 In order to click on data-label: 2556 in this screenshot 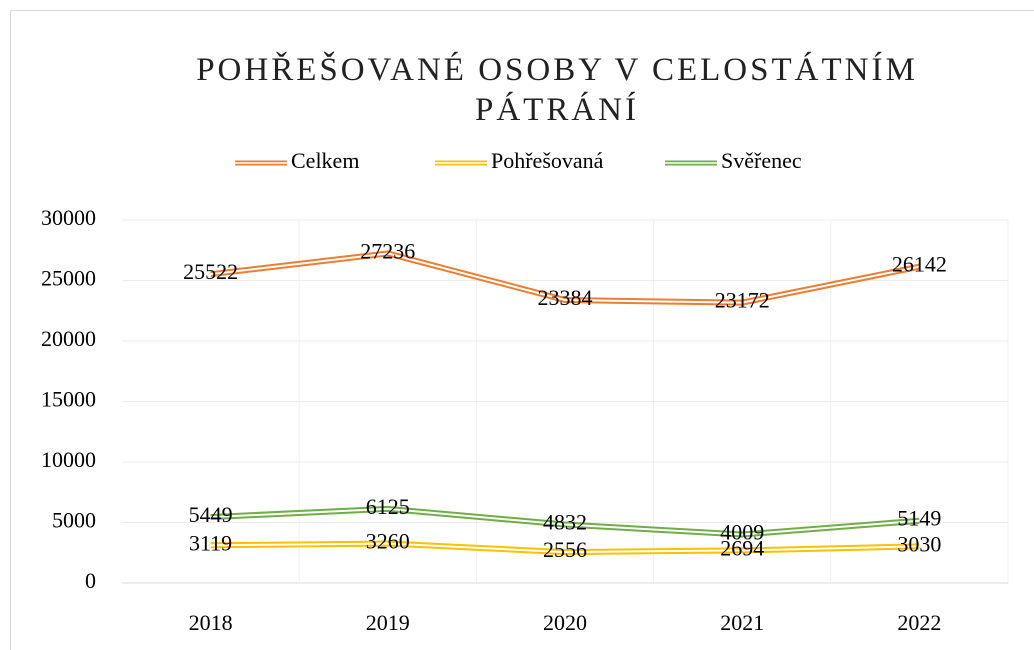, I will do `click(565, 549)`.